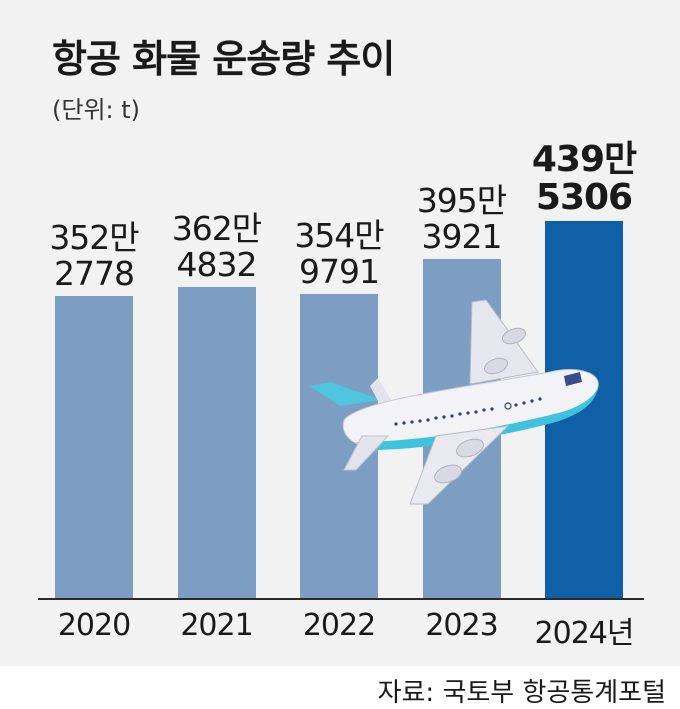  I want to click on value-label-line: 3921, so click(462, 237).